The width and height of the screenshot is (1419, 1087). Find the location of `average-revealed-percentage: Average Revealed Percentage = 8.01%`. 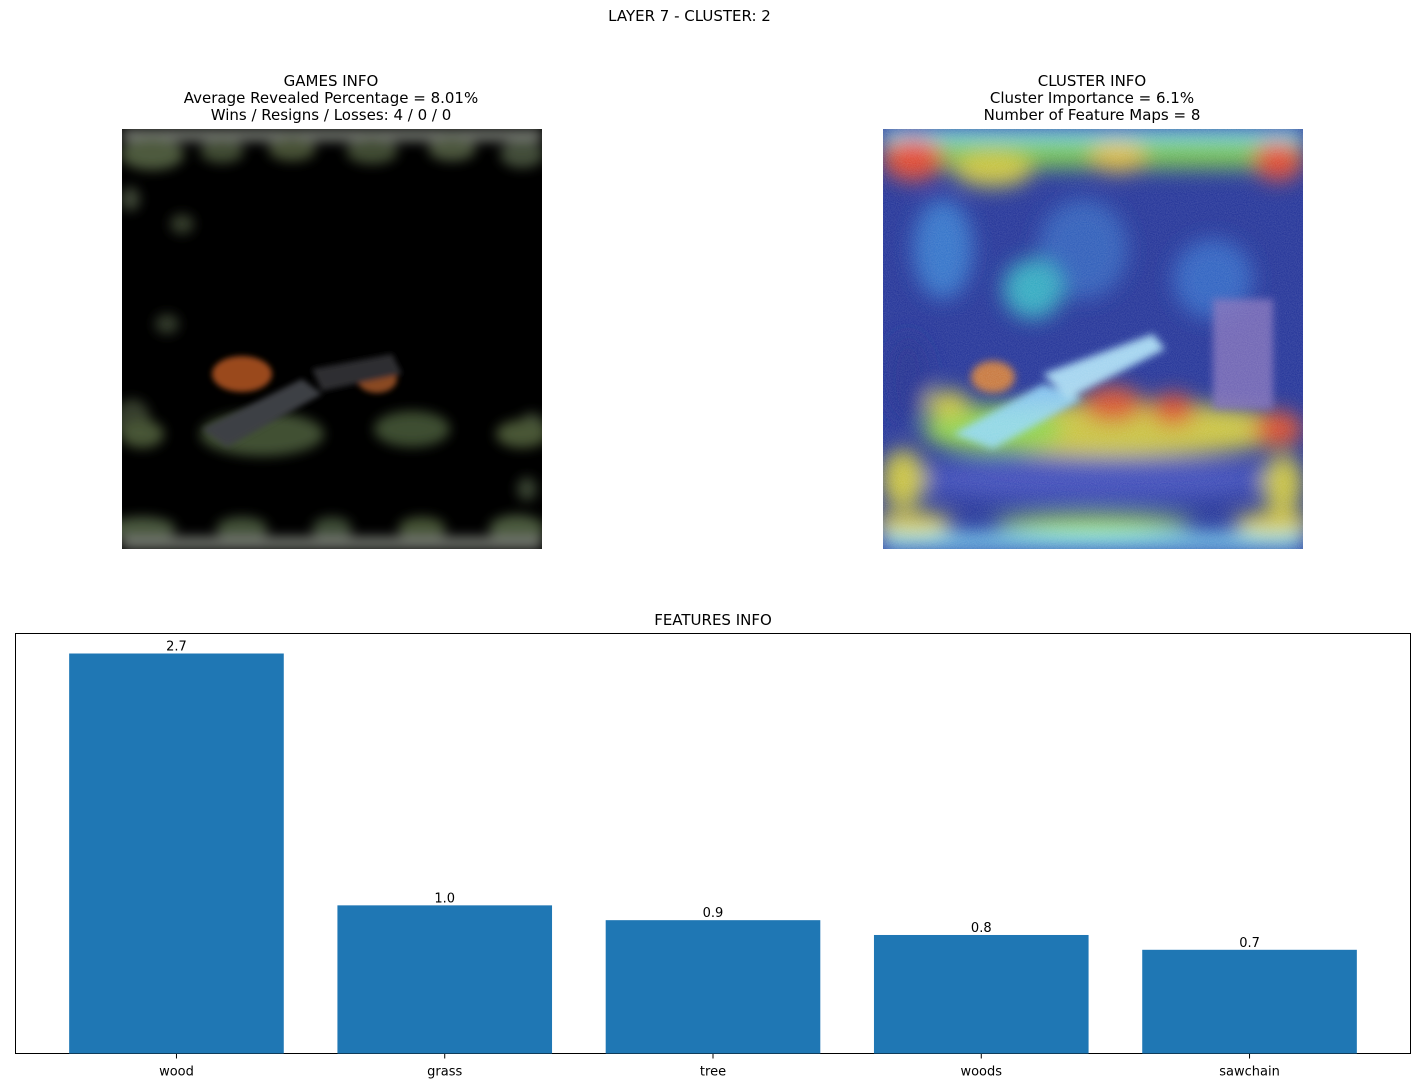

average-revealed-percentage: Average Revealed Percentage = 8.01% is located at coordinates (331, 98).